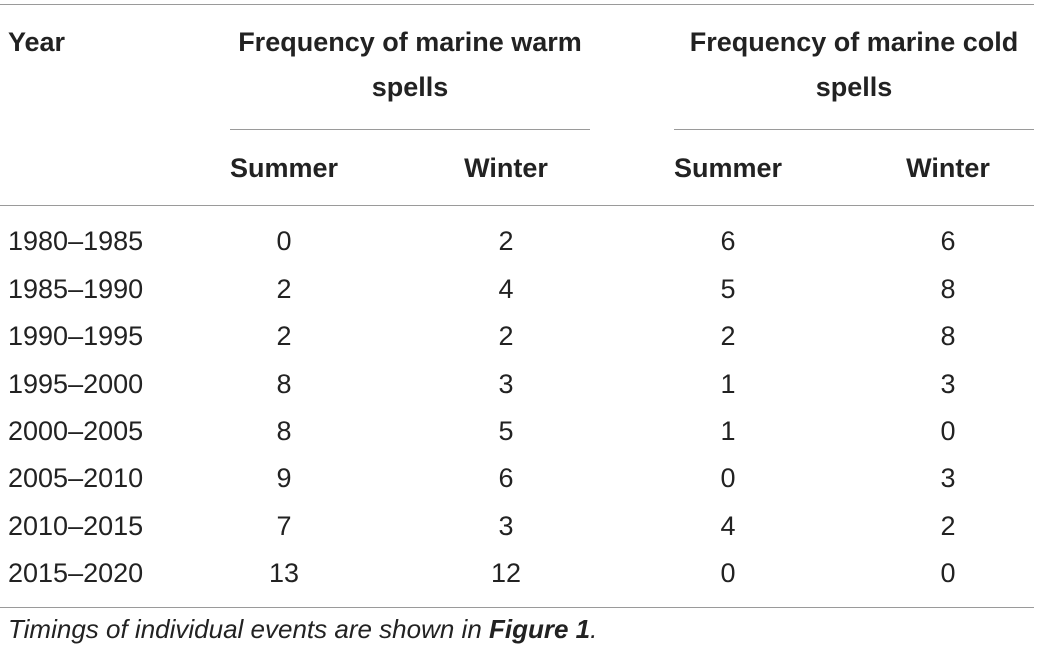 The image size is (1040, 657). What do you see at coordinates (284, 478) in the screenshot?
I see `cell-warm-summer: 9` at bounding box center [284, 478].